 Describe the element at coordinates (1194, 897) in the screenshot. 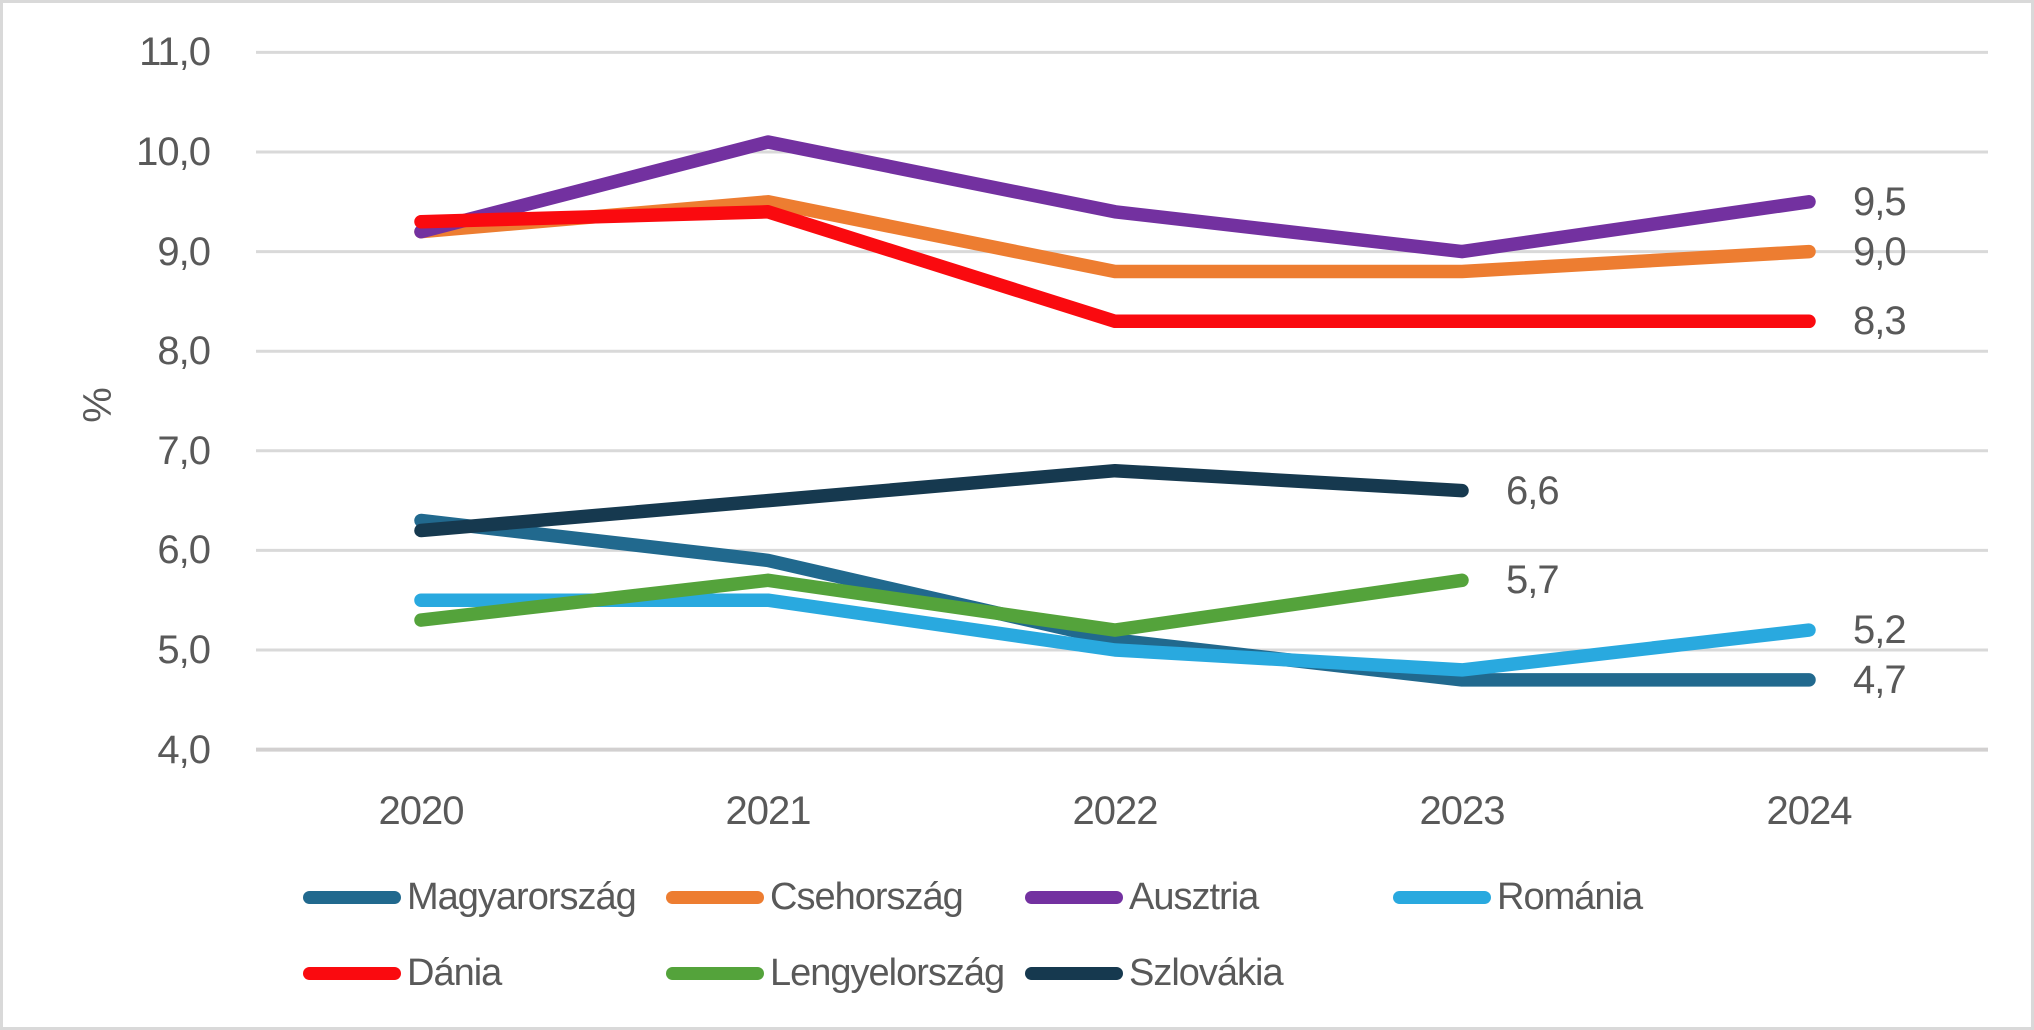

I see `legend-label: Ausztria` at that location.